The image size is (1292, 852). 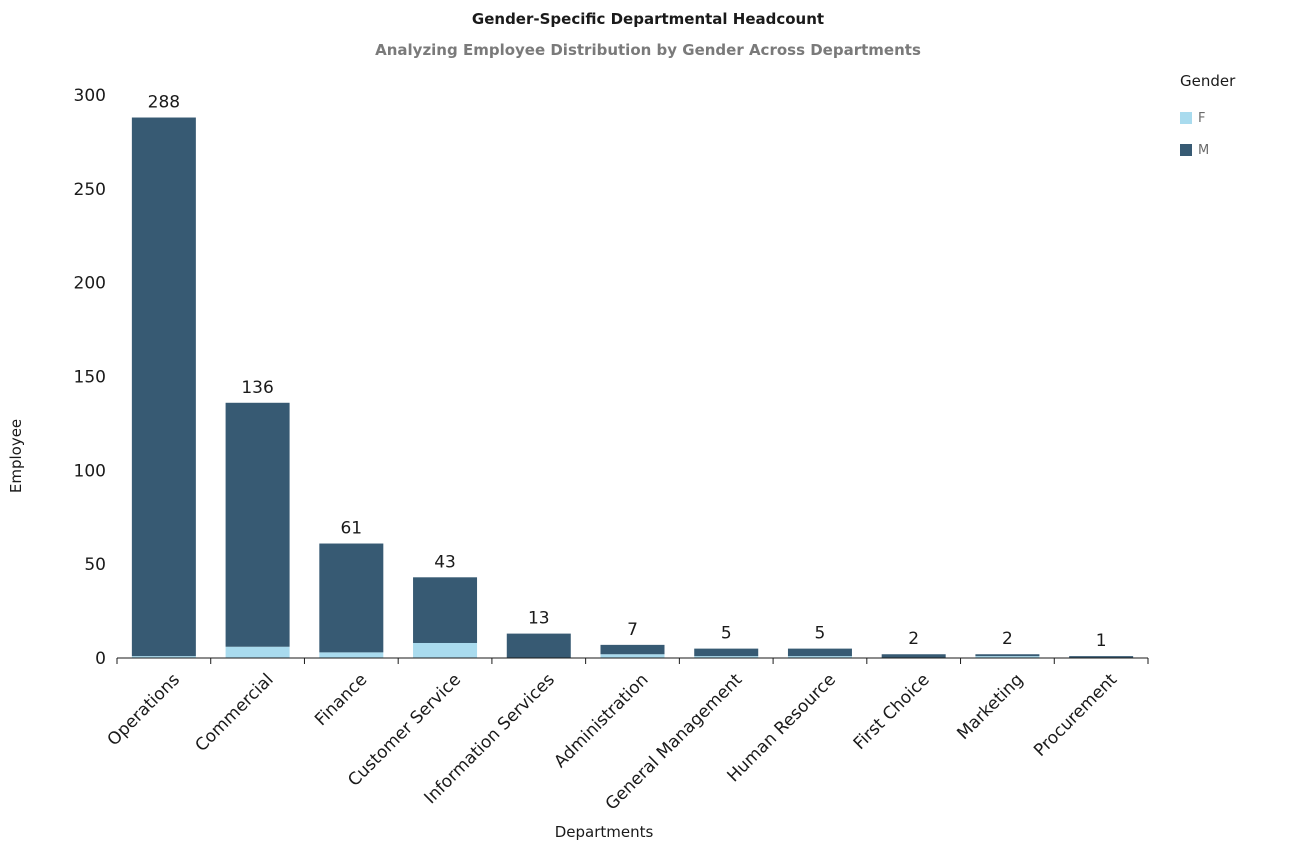 What do you see at coordinates (1075, 715) in the screenshot?
I see `x-tick-label: Procurement` at bounding box center [1075, 715].